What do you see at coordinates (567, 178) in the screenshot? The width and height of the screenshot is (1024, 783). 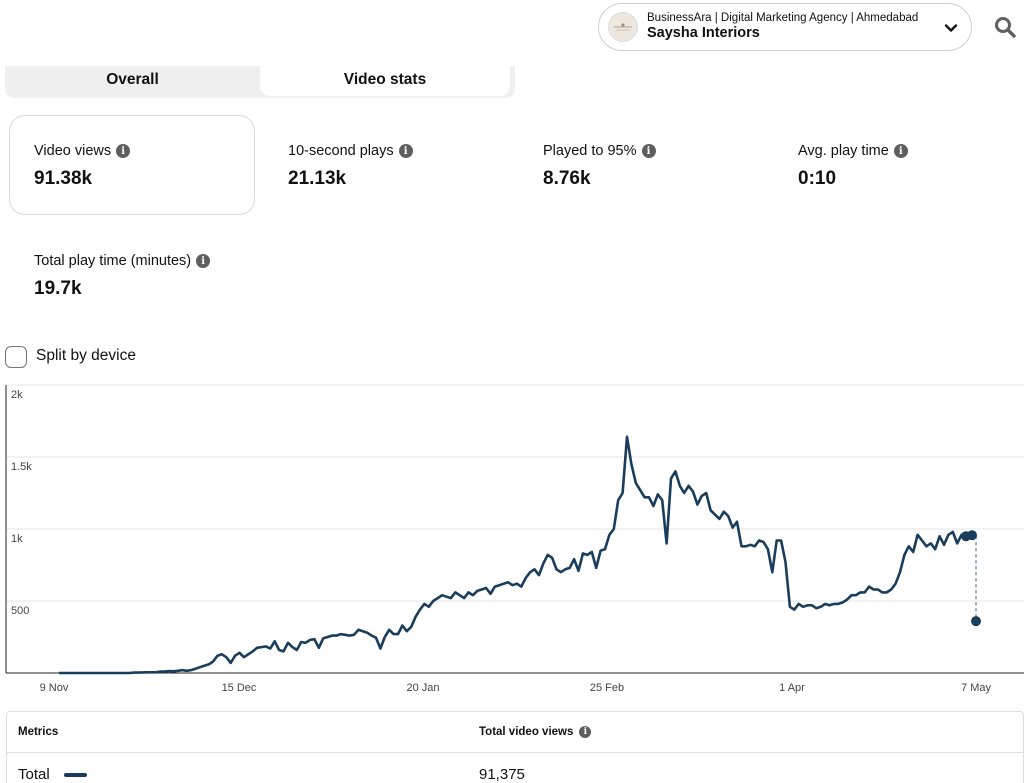 I see `metric-value: 8.76k` at bounding box center [567, 178].